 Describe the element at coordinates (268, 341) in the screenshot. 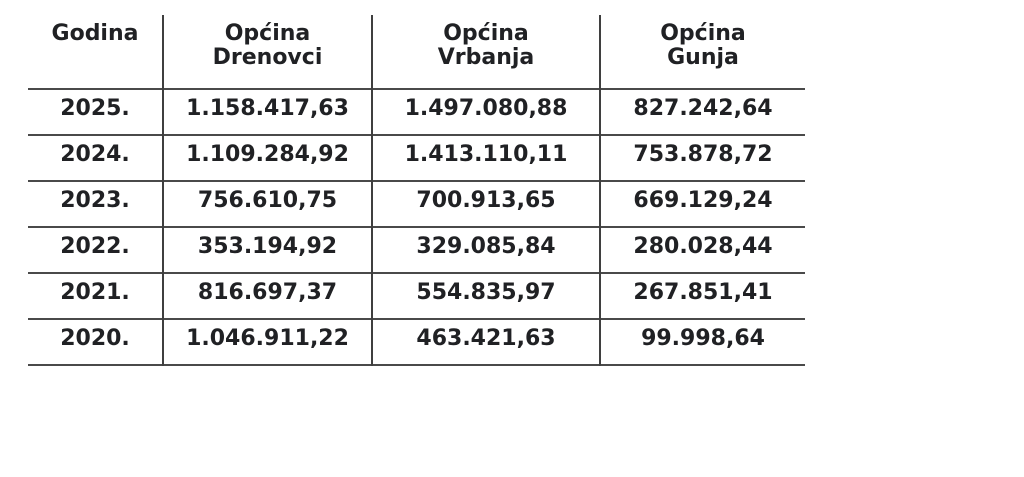

I see `value-cell: 1.046.911,22` at that location.